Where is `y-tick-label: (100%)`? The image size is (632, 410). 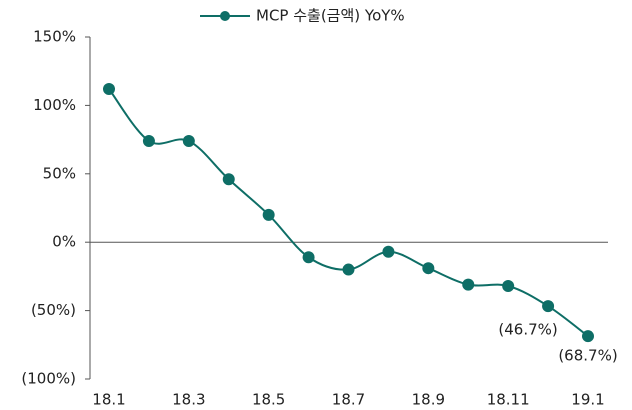
y-tick-label: (100%) is located at coordinates (48, 379).